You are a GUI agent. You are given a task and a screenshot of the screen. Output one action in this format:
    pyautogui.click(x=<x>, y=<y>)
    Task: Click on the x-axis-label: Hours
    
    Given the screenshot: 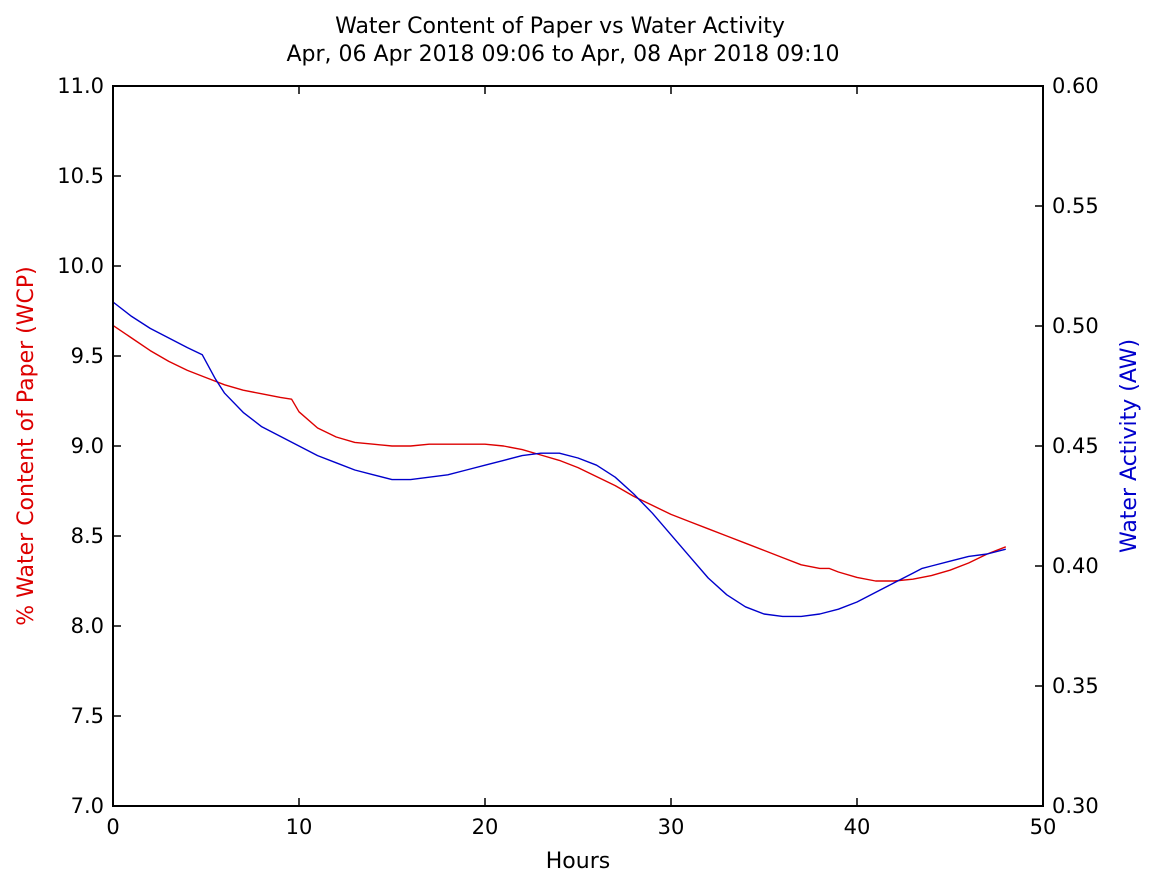 What is the action you would take?
    pyautogui.click(x=578, y=861)
    